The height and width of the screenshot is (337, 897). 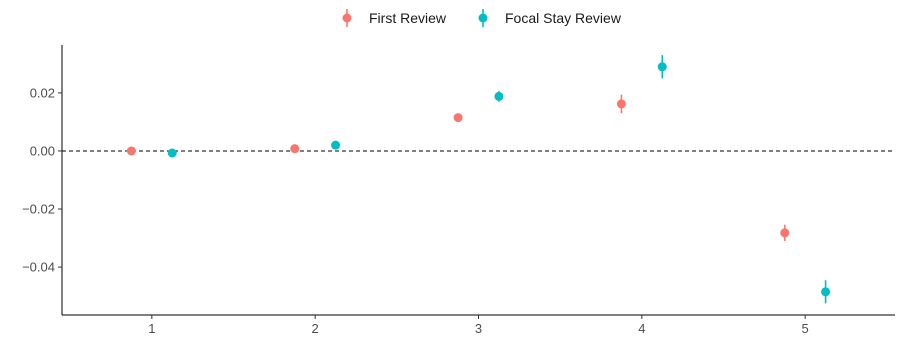 I want to click on x-tick-label: 3, so click(x=478, y=328).